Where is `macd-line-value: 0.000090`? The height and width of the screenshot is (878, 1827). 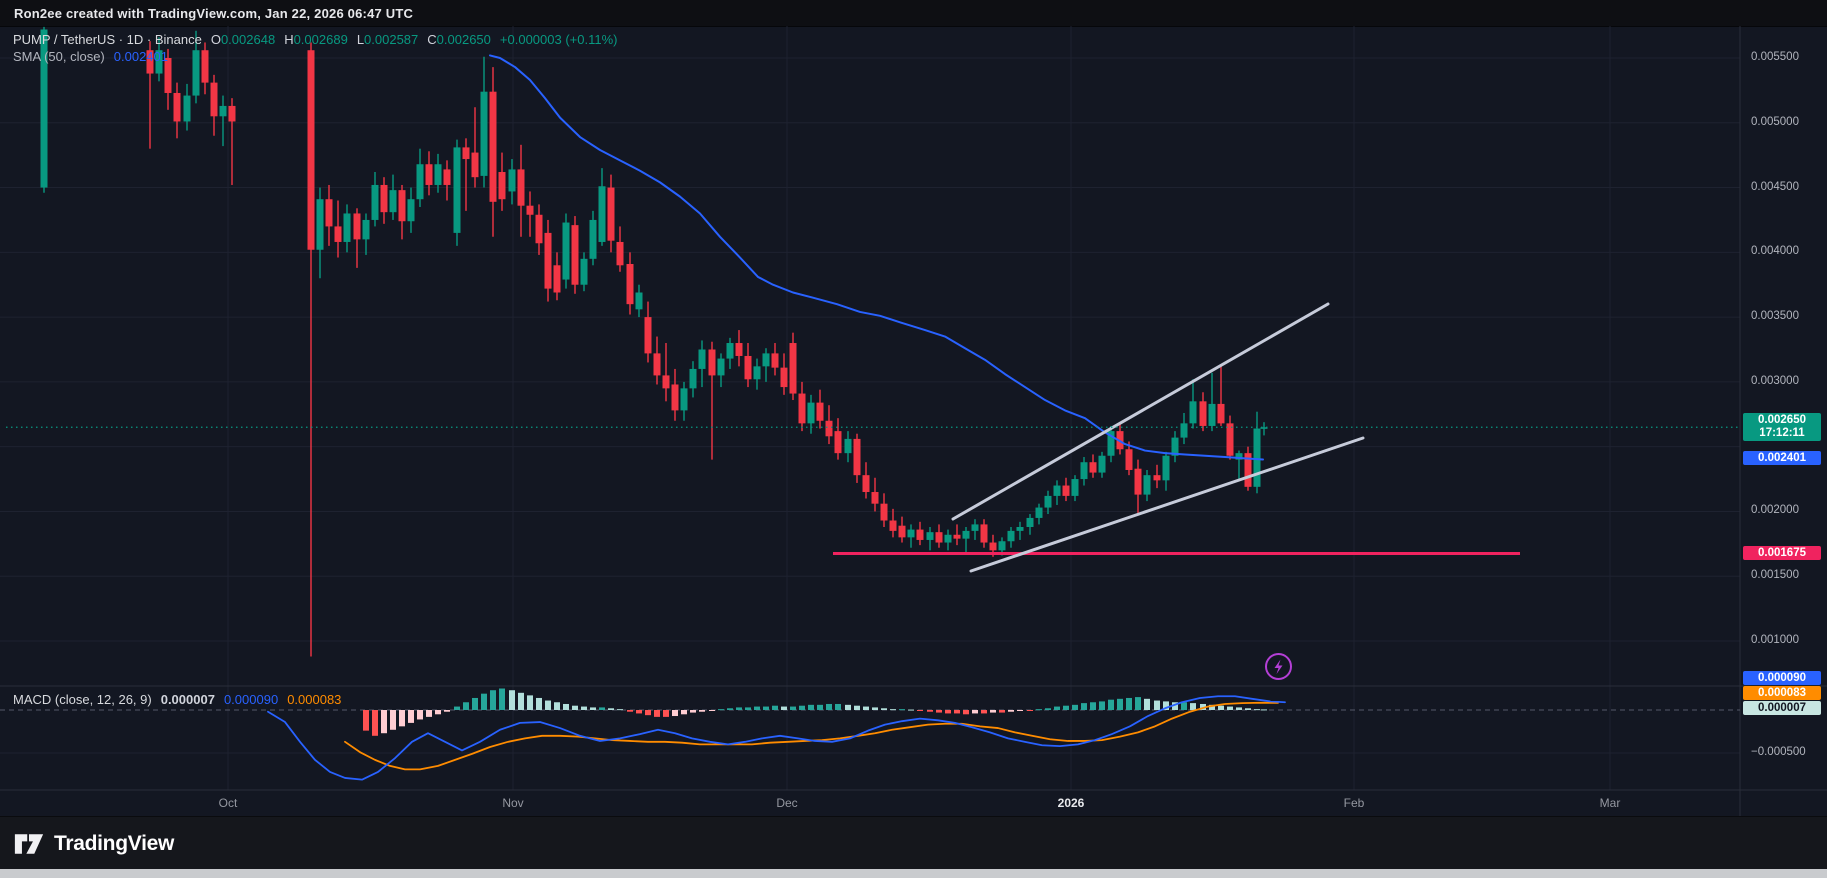
macd-line-value: 0.000090 is located at coordinates (251, 699).